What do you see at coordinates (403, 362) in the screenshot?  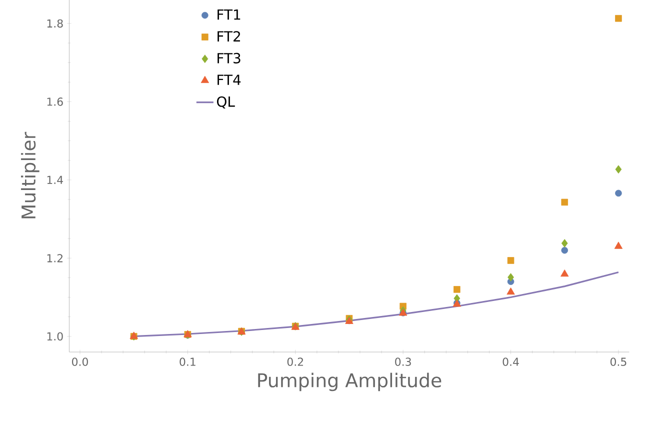 I see `x-tick-label: 0.3` at bounding box center [403, 362].